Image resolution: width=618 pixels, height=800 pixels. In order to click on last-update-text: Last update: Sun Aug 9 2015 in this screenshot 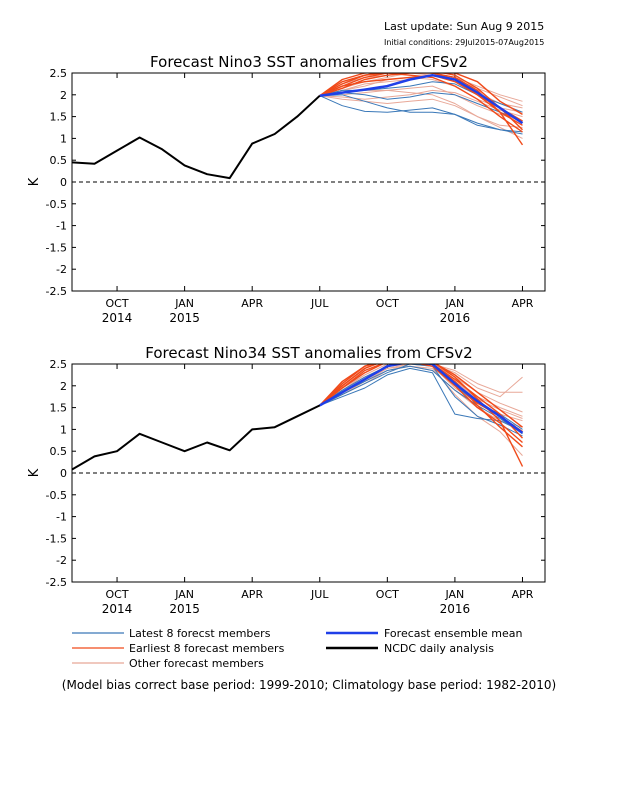, I will do `click(464, 26)`.